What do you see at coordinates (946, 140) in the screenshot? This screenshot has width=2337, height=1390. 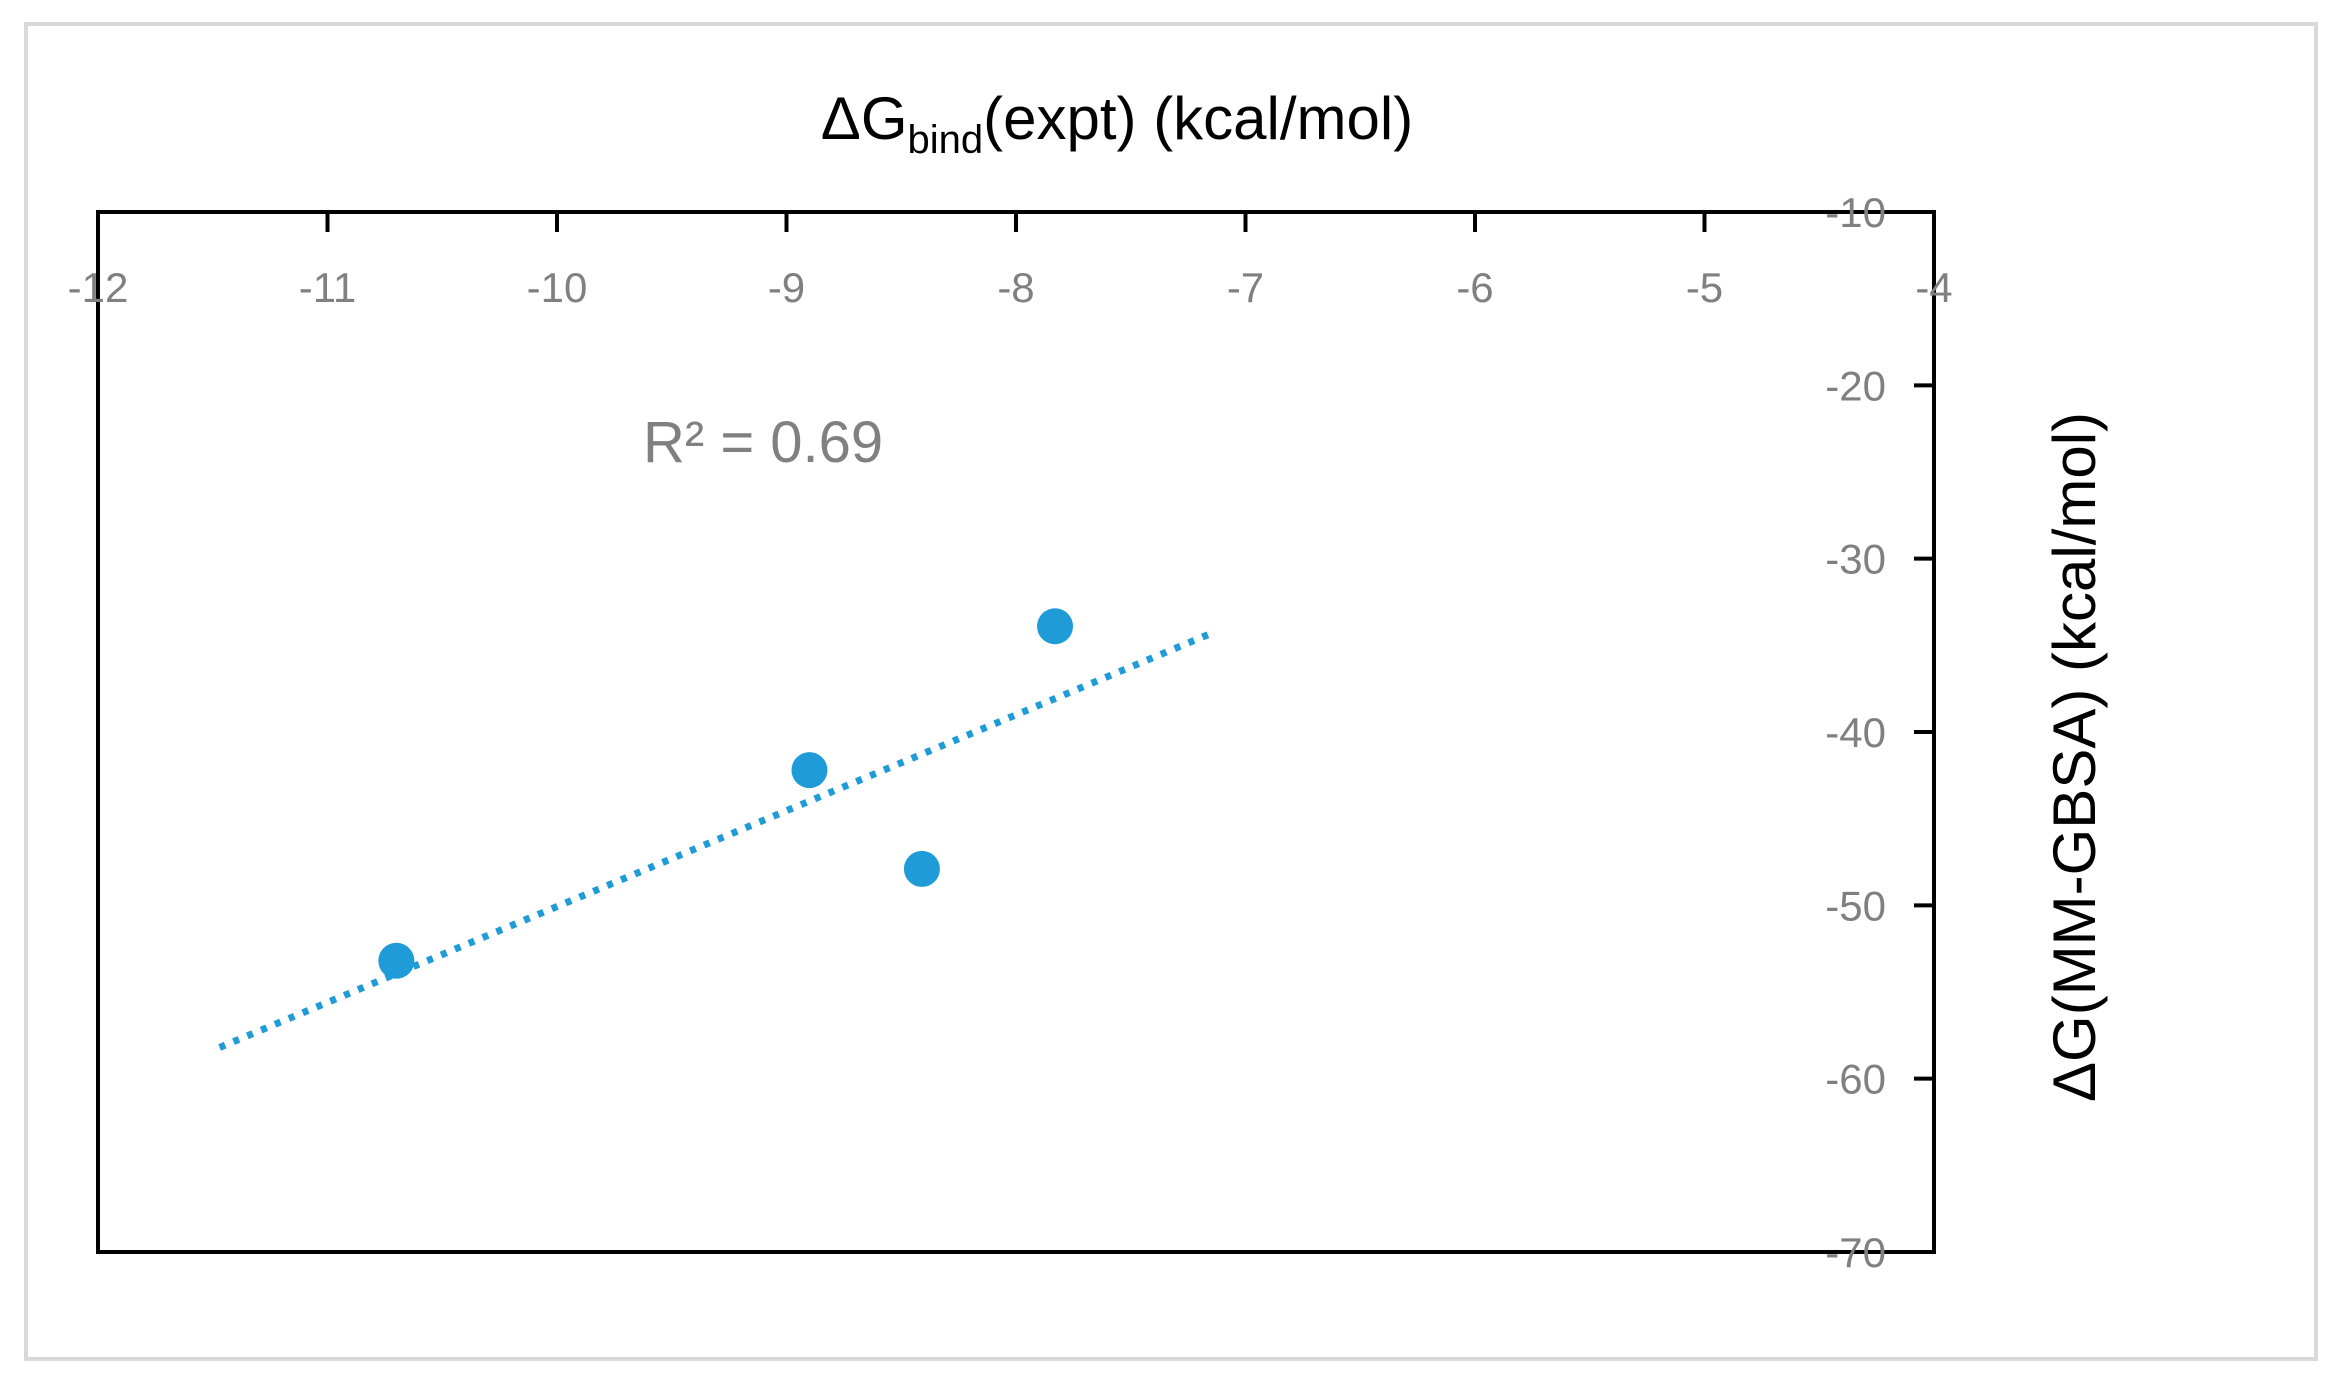 I see `x-axis-title-subscript: bind` at bounding box center [946, 140].